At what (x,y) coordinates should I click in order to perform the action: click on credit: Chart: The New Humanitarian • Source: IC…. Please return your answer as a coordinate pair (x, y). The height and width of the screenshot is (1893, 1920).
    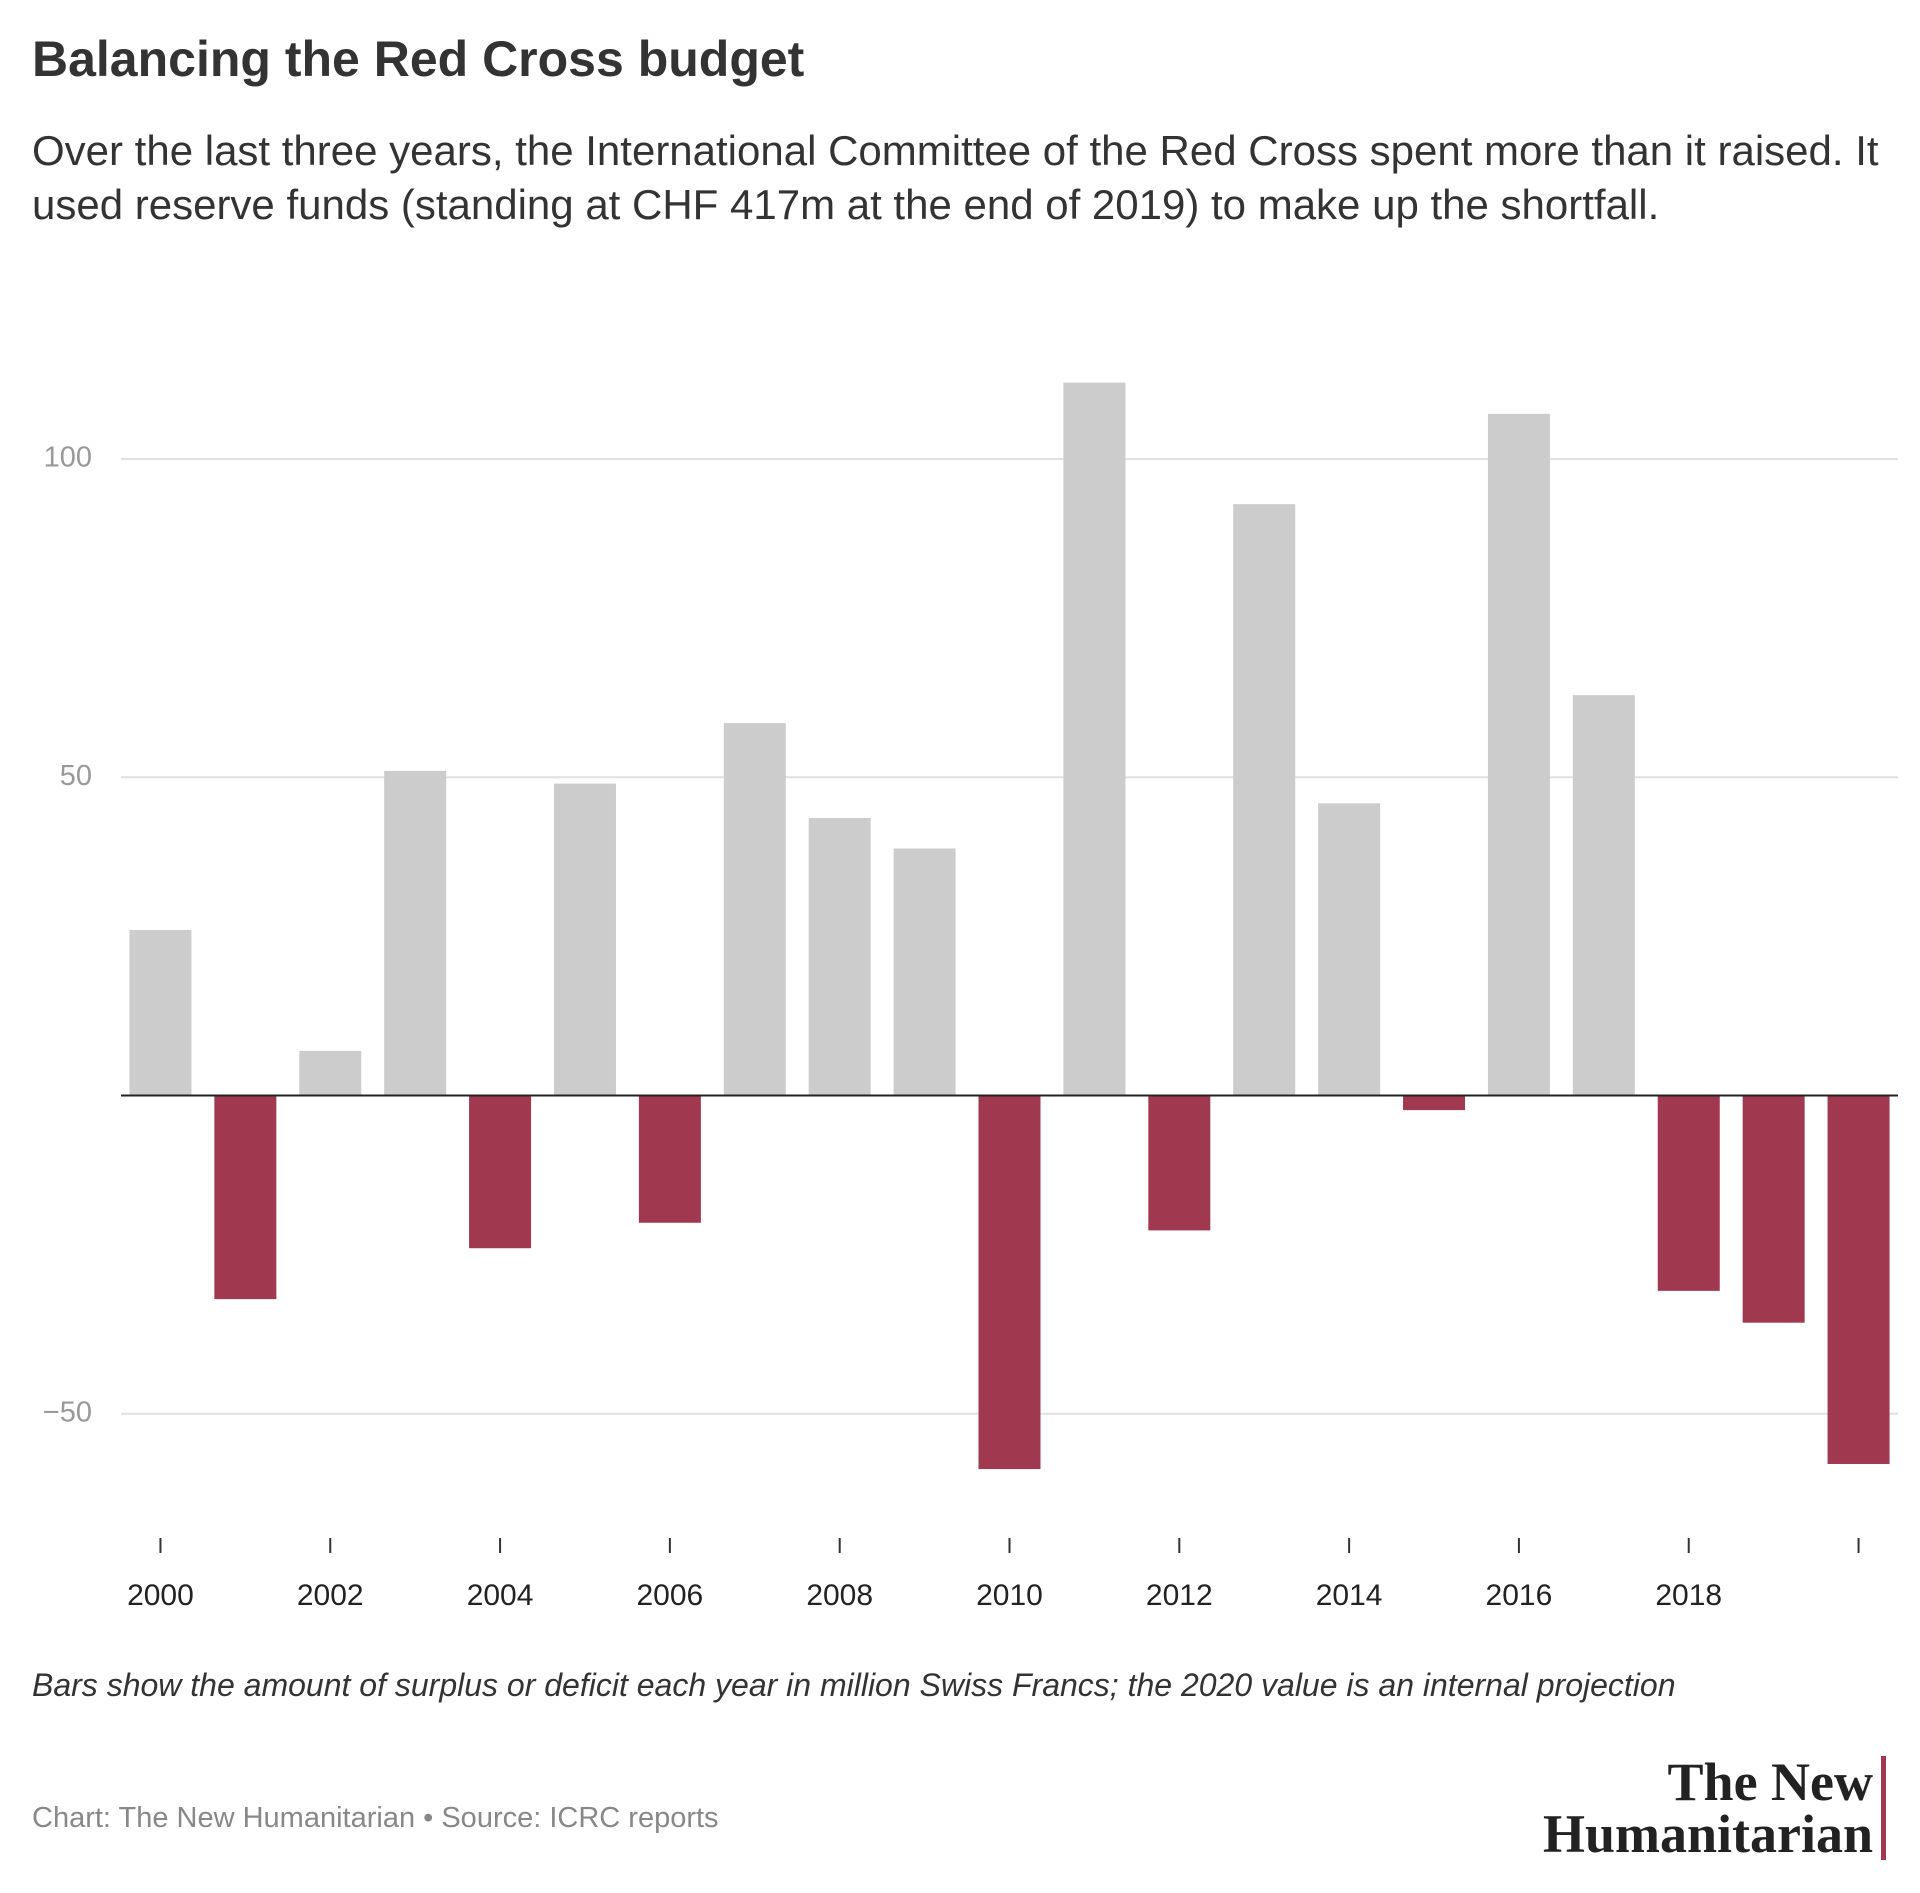
    Looking at the image, I should click on (375, 1818).